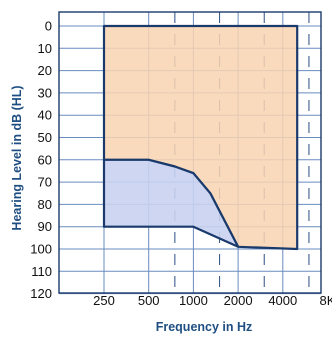 This screenshot has width=332, height=339. Describe the element at coordinates (45, 115) in the screenshot. I see `y-tick-label: 40` at that location.